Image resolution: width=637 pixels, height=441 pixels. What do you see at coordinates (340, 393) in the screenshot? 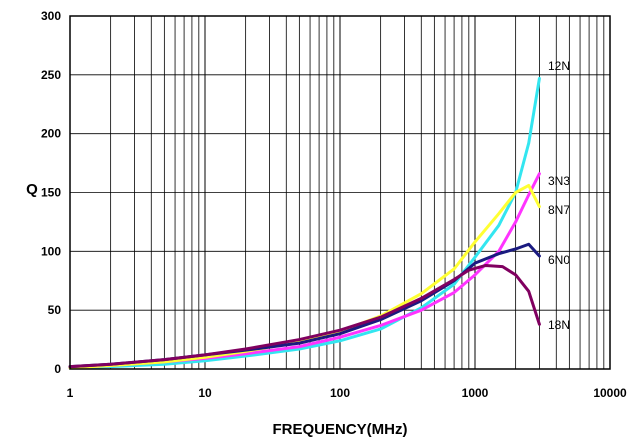
I see `x-tick-label: 100` at bounding box center [340, 393].